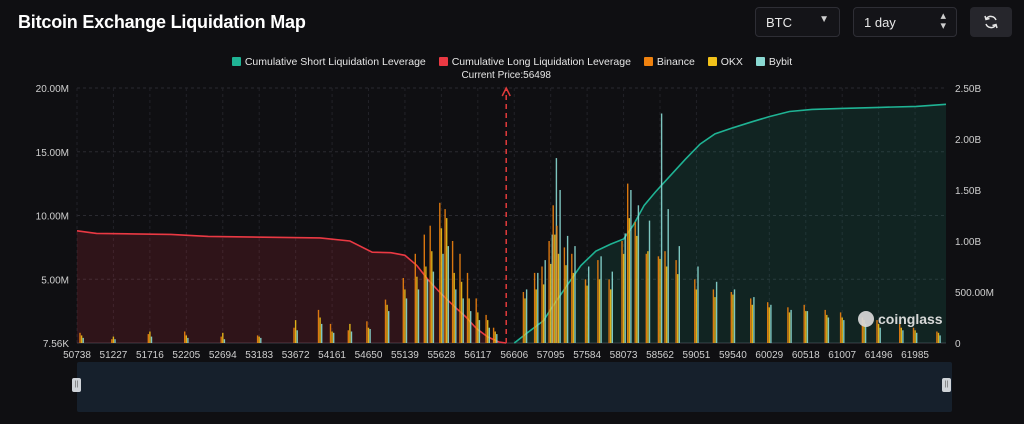 This screenshot has height=424, width=1024. What do you see at coordinates (958, 344) in the screenshot?
I see `y-right-tick-label: 0` at bounding box center [958, 344].